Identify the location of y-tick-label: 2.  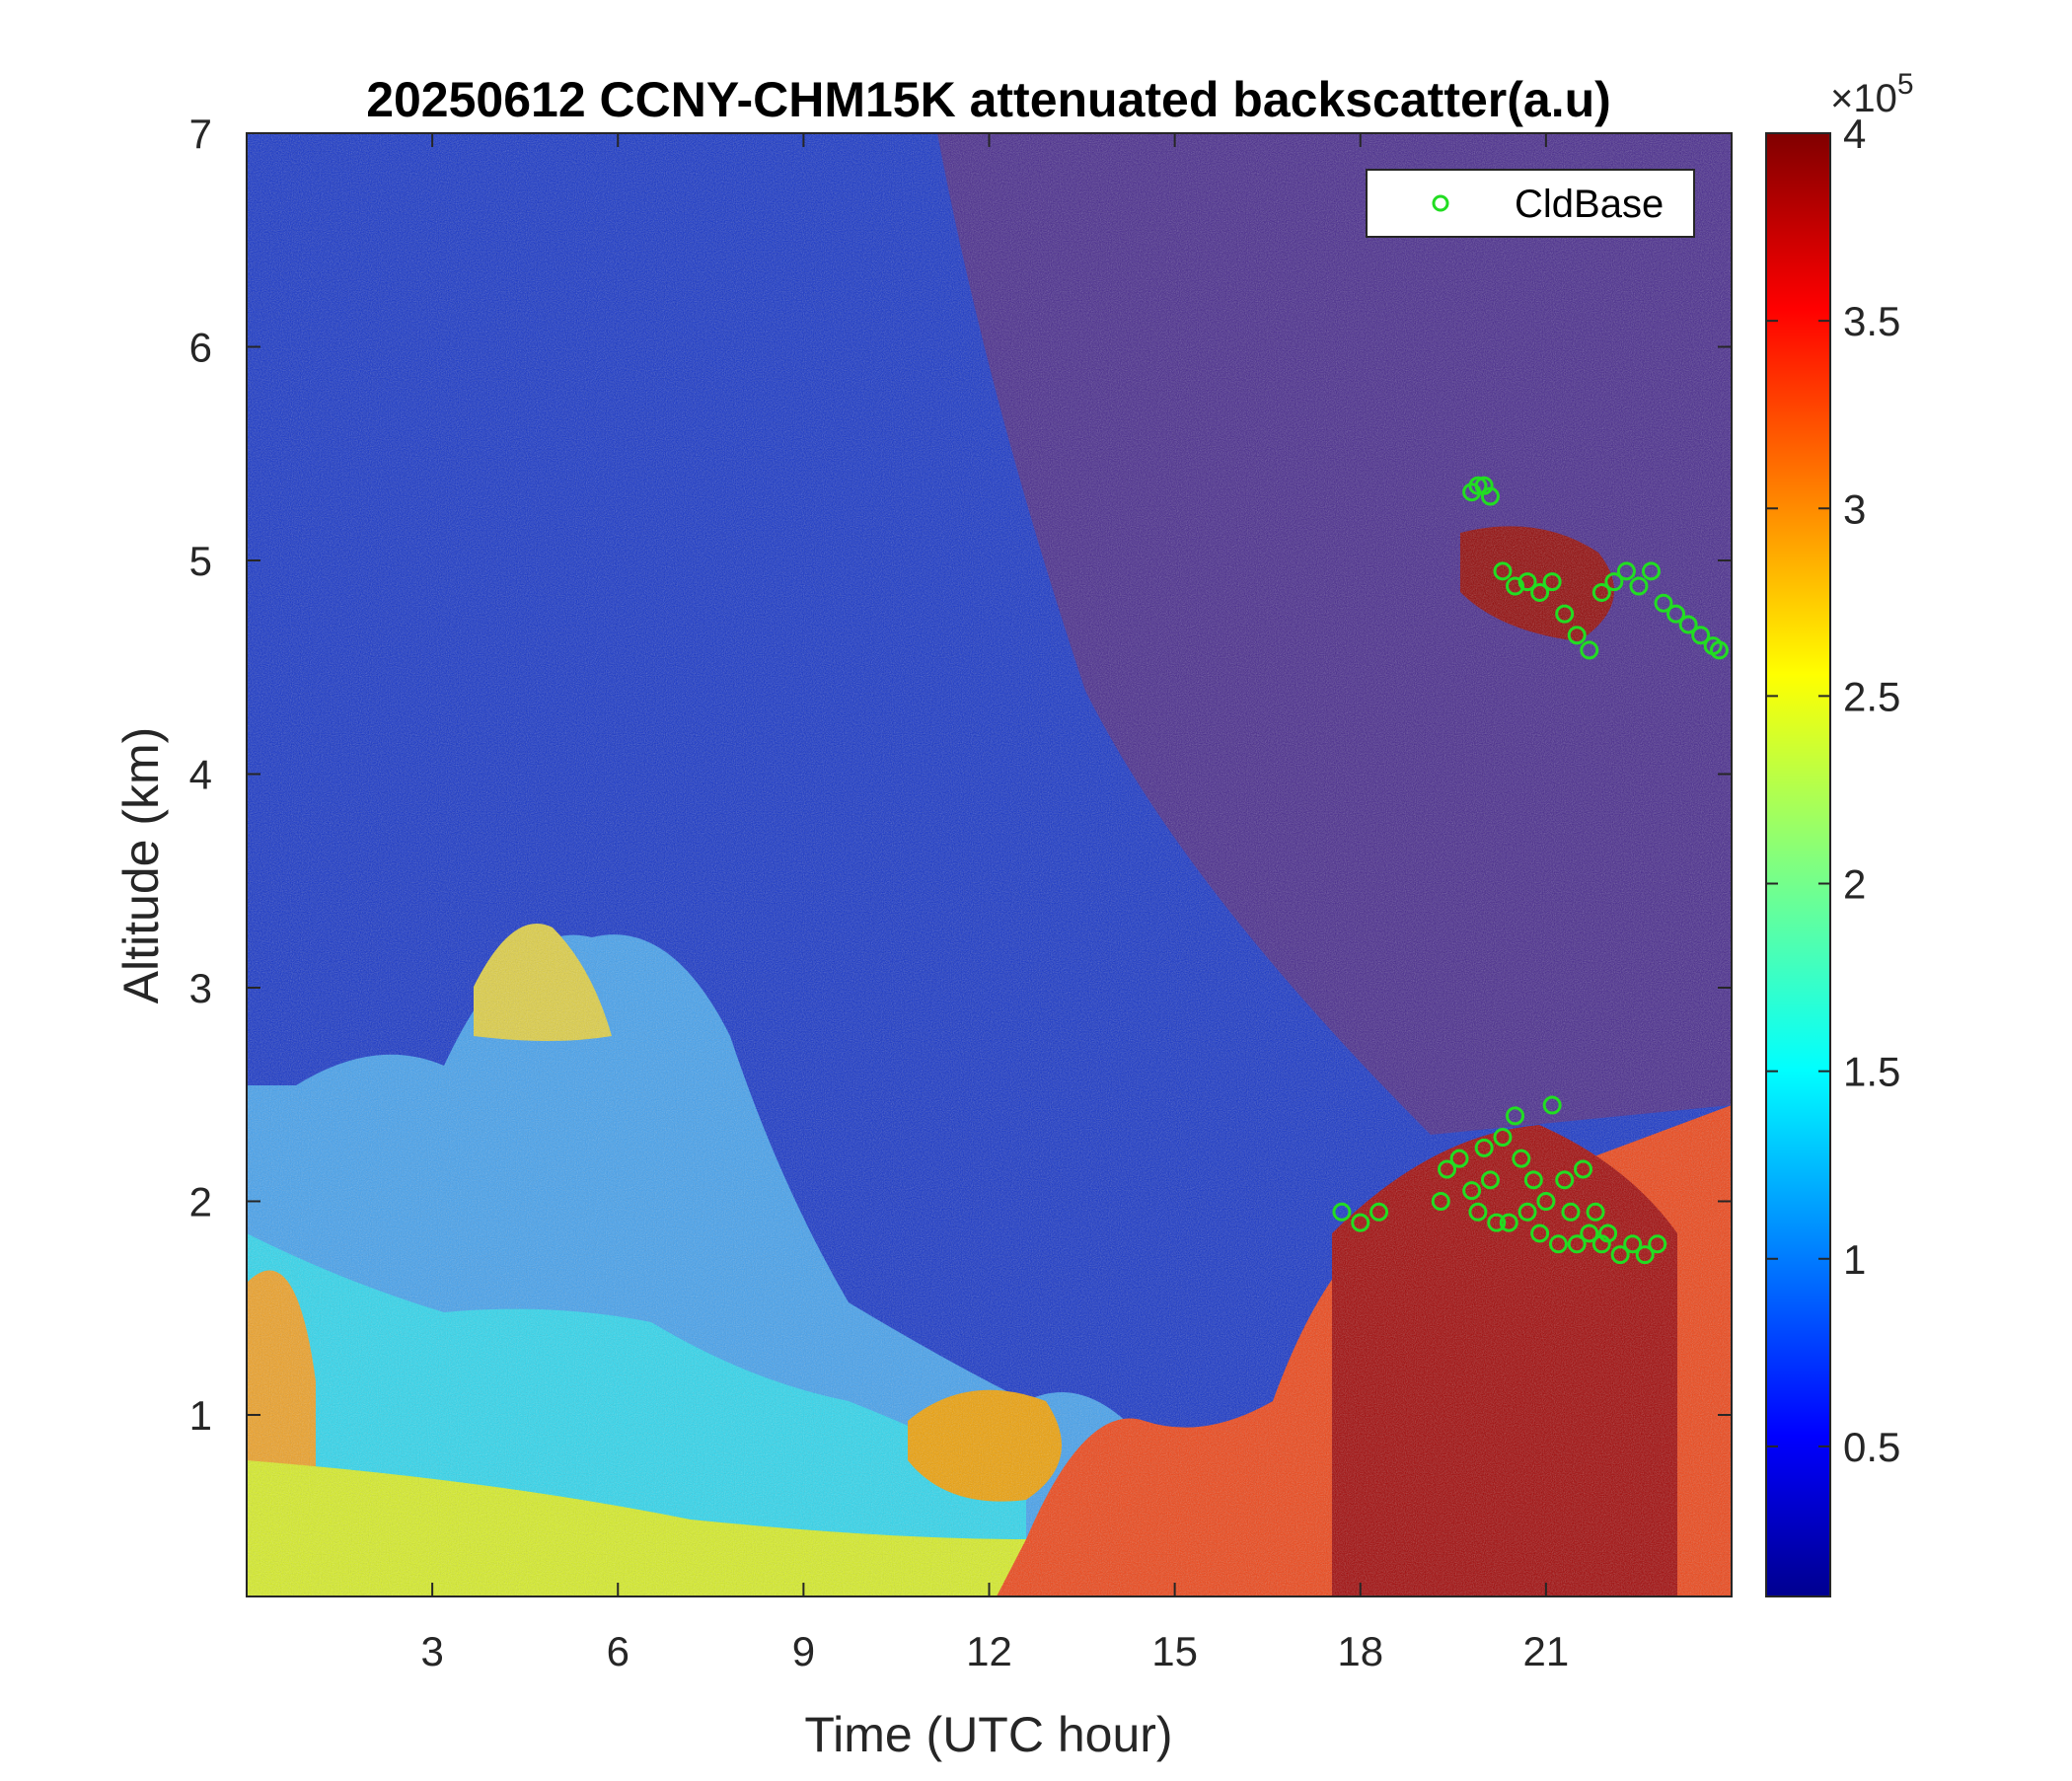
(201, 1201).